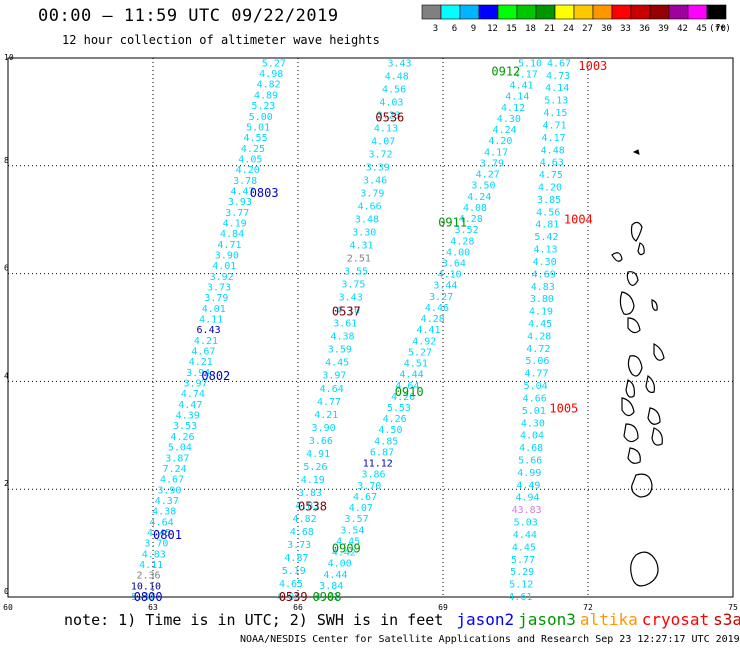  I want to click on wave-height-value: 4.47, so click(242, 191).